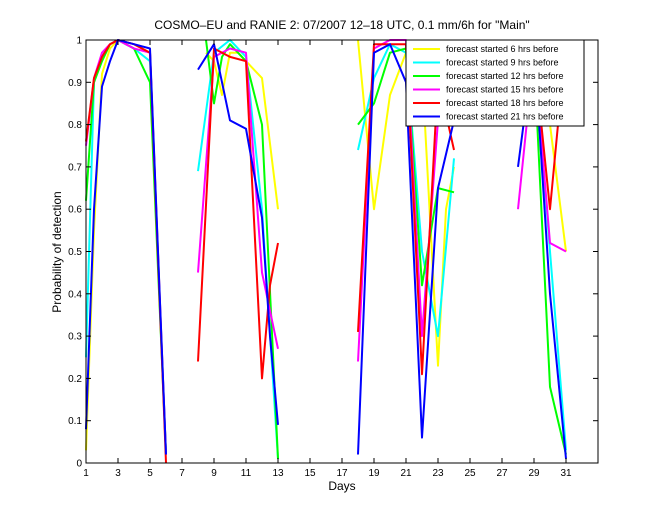 This screenshot has height=520, width=660. I want to click on y-tick-label: 0.3, so click(75, 337).